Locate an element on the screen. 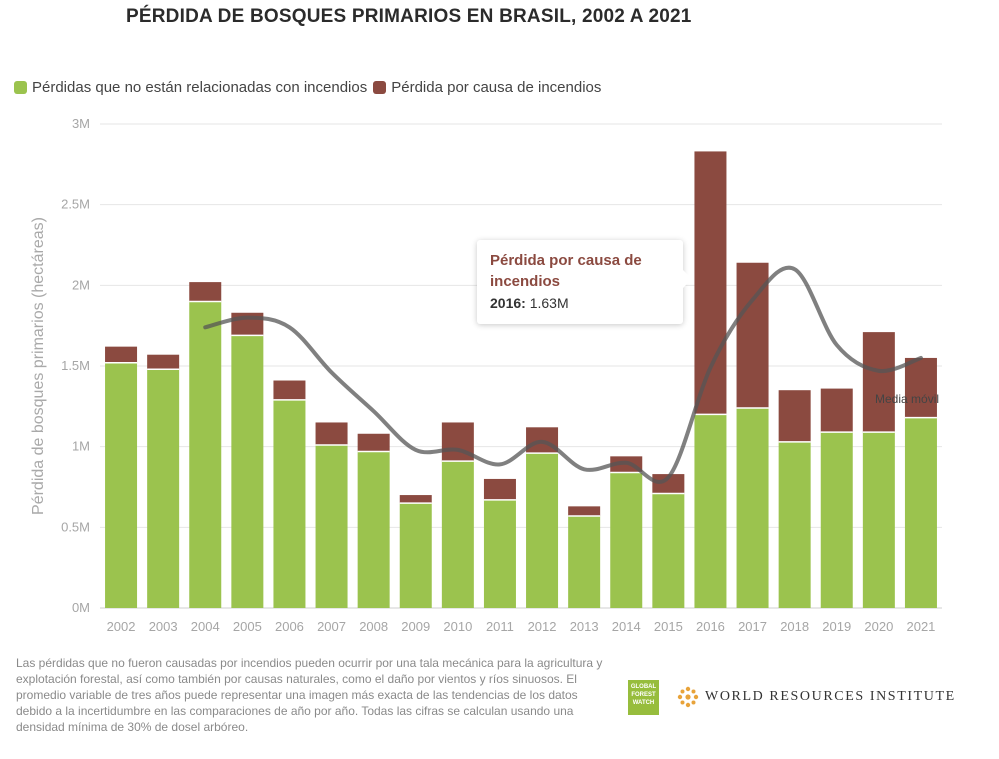 The height and width of the screenshot is (759, 999). x-tick-label: 2019 is located at coordinates (836, 626).